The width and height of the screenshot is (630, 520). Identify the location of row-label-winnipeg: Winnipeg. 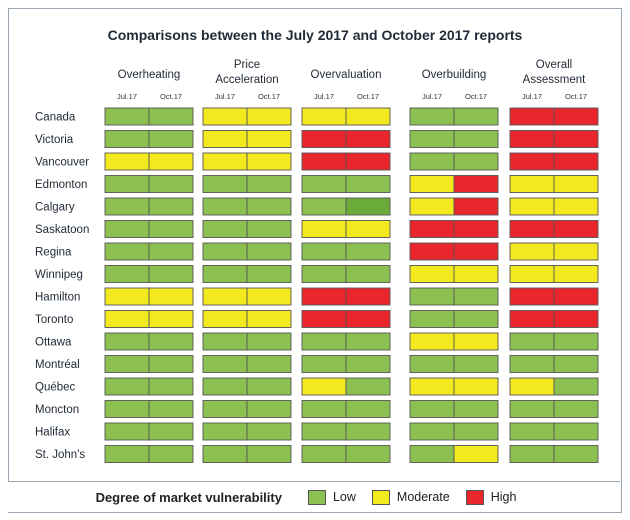
(59, 275).